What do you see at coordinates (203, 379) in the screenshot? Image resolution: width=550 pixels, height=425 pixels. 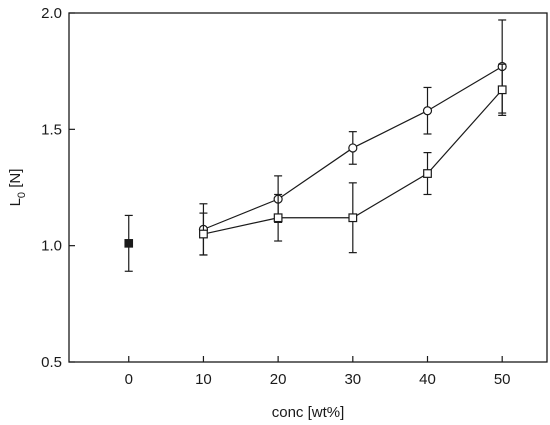 I see `x-tick-label: 10` at bounding box center [203, 379].